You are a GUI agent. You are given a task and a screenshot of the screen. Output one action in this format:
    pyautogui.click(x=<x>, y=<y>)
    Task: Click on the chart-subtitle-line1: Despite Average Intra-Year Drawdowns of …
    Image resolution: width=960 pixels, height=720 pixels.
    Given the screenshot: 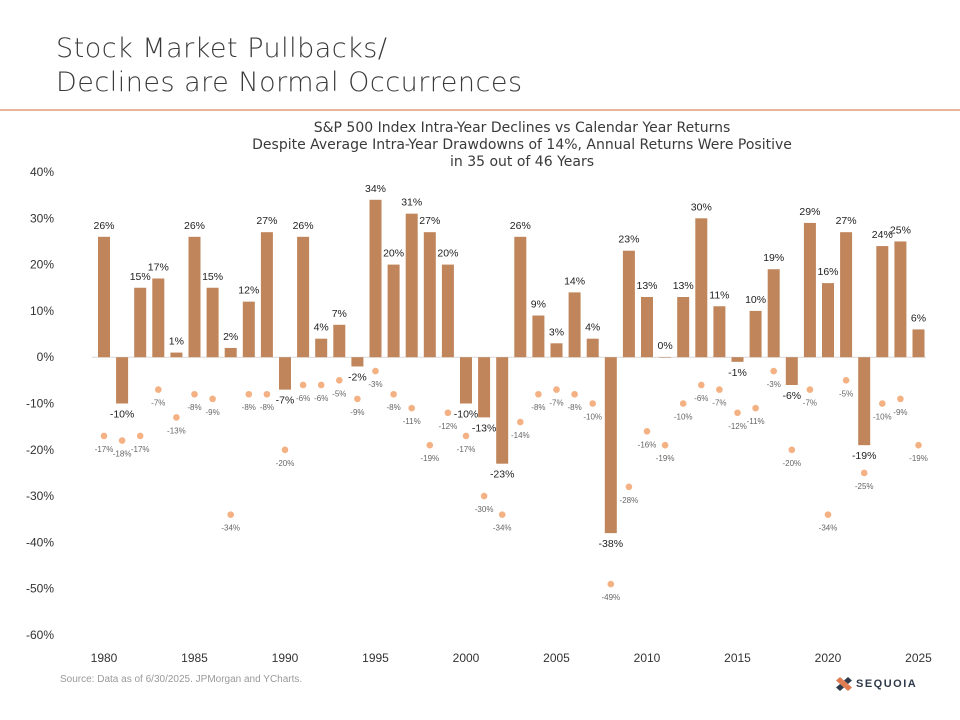 What is the action you would take?
    pyautogui.click(x=522, y=145)
    